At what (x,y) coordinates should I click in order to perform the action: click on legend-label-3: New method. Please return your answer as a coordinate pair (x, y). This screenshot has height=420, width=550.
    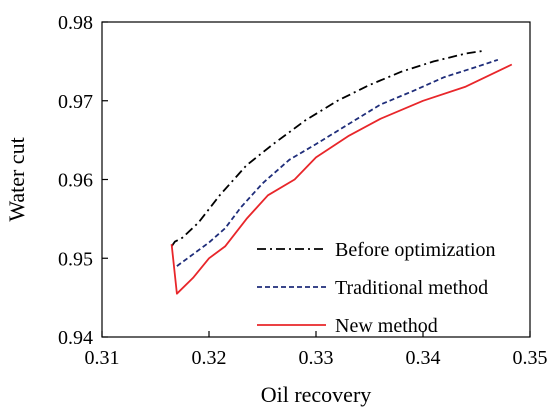
    Looking at the image, I should click on (386, 326).